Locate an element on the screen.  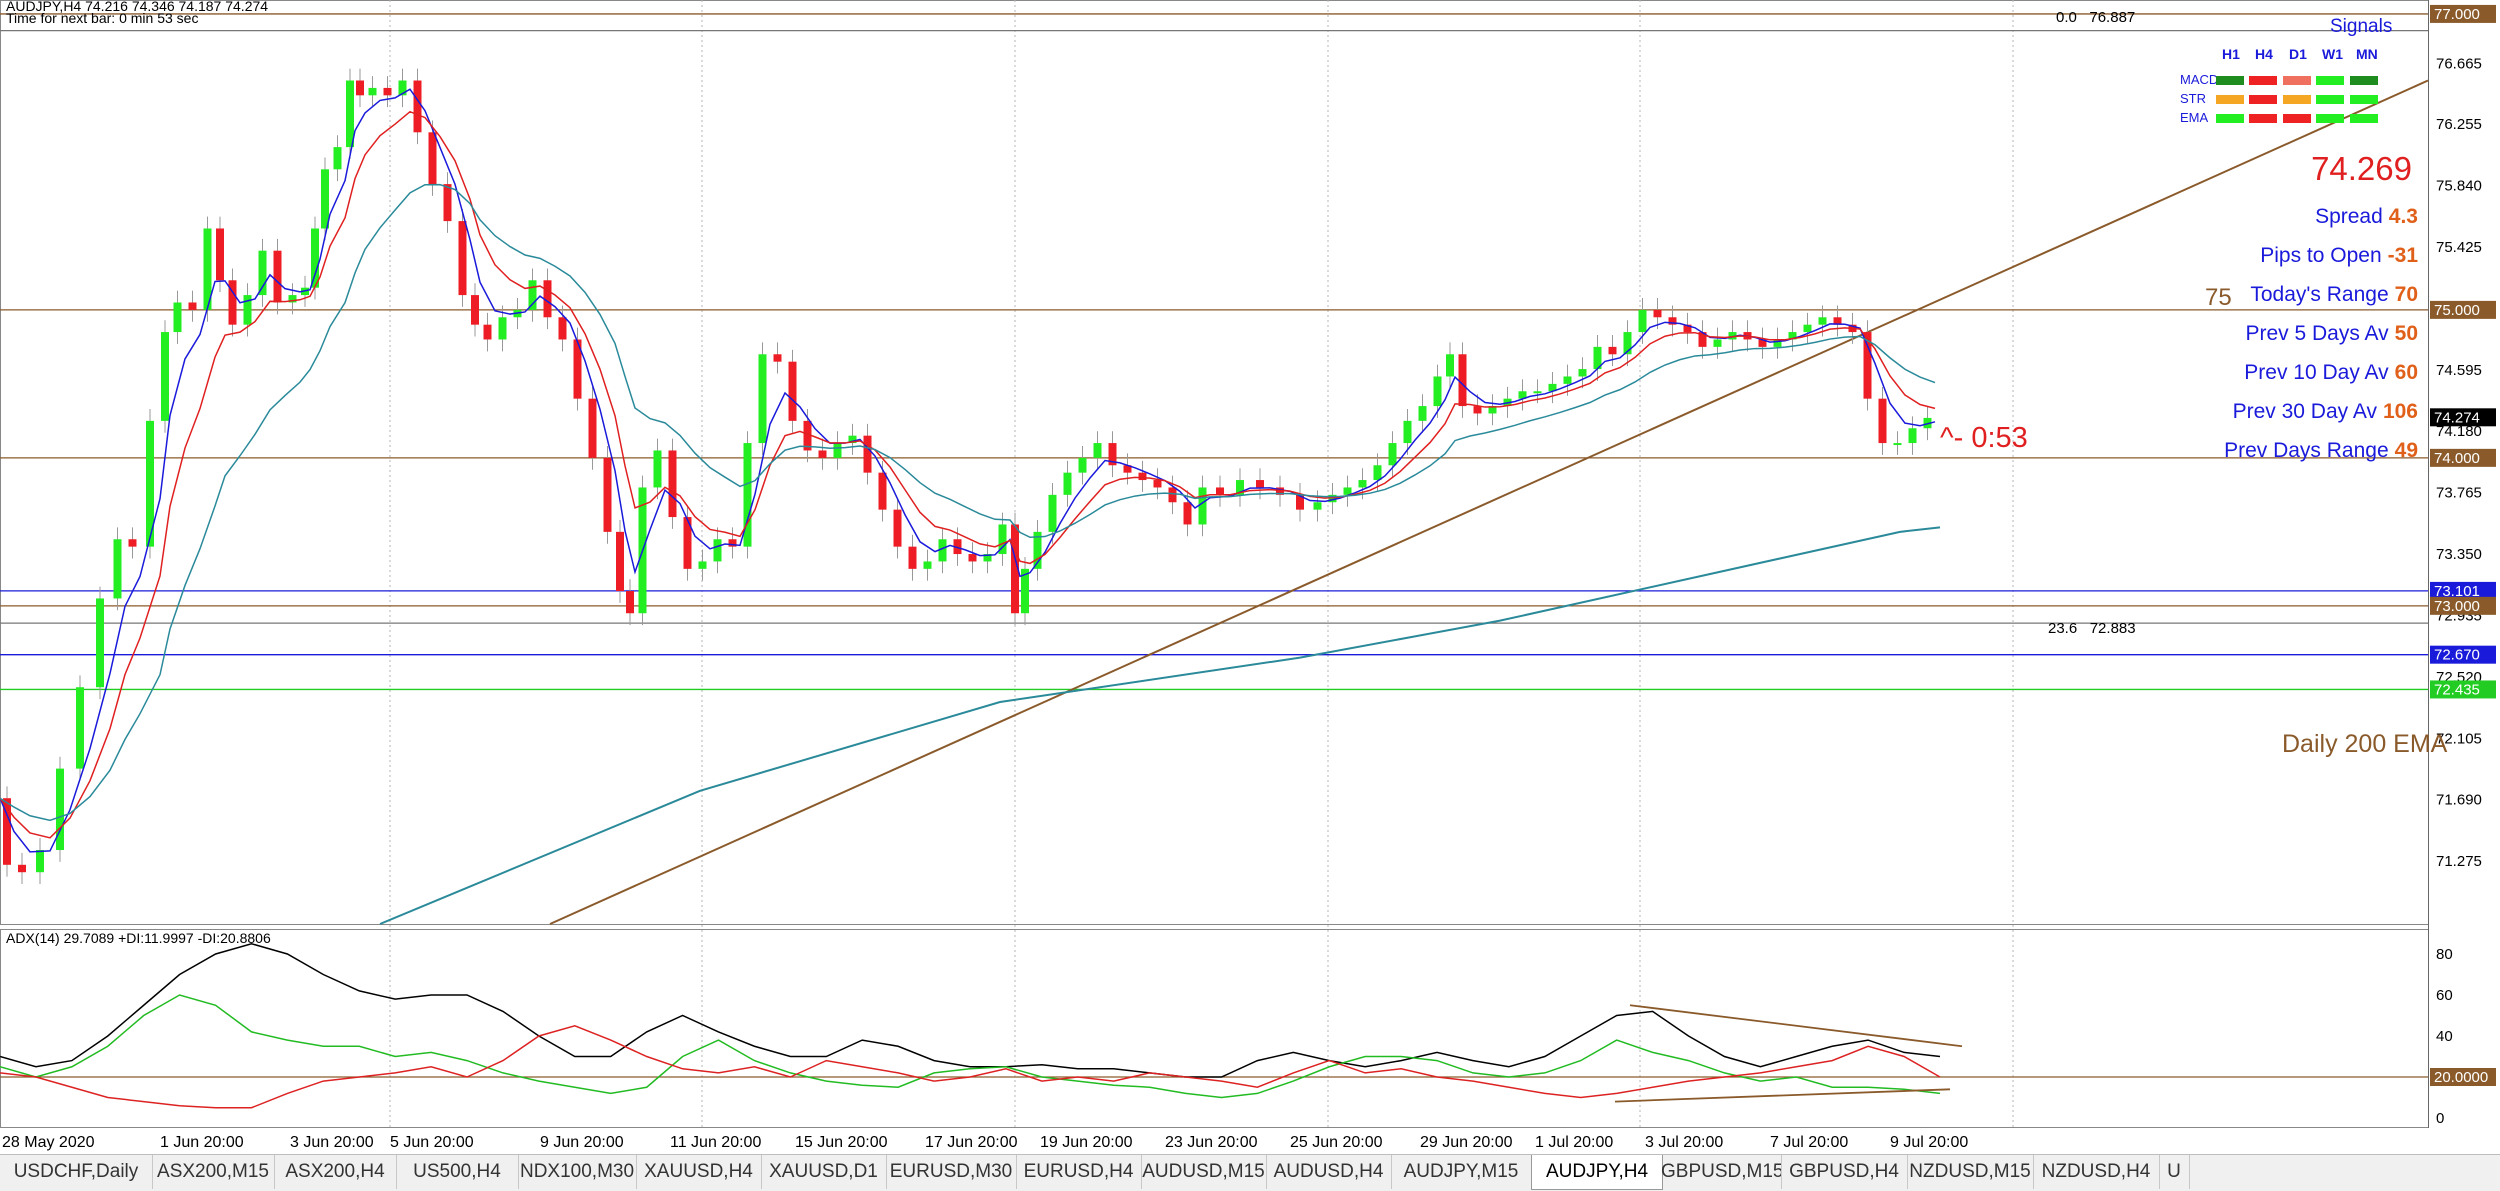
chart-tab: NDX100,M30 is located at coordinates (577, 1172).